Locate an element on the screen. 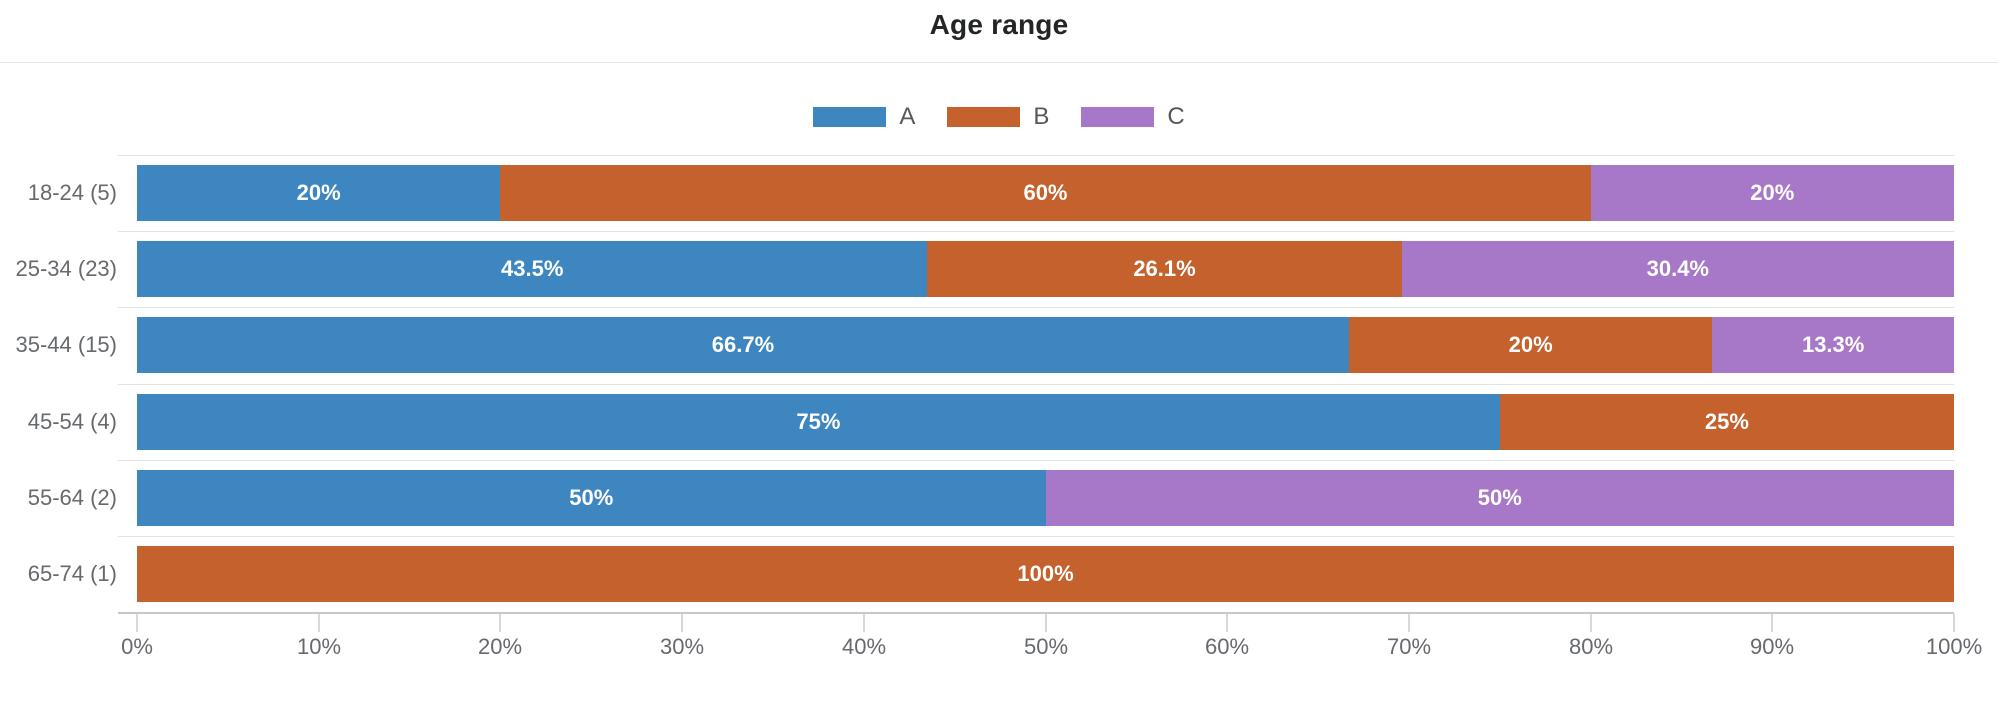  bar-segment-a: 50% is located at coordinates (591, 498).